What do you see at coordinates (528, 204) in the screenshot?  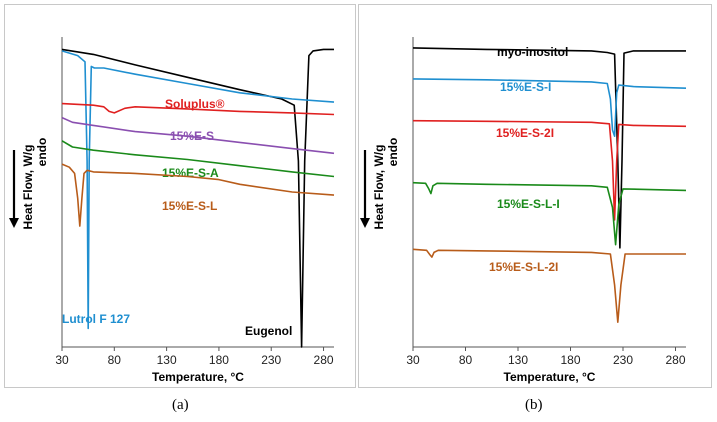 I see `series-label: 15%E-S-L-I` at bounding box center [528, 204].